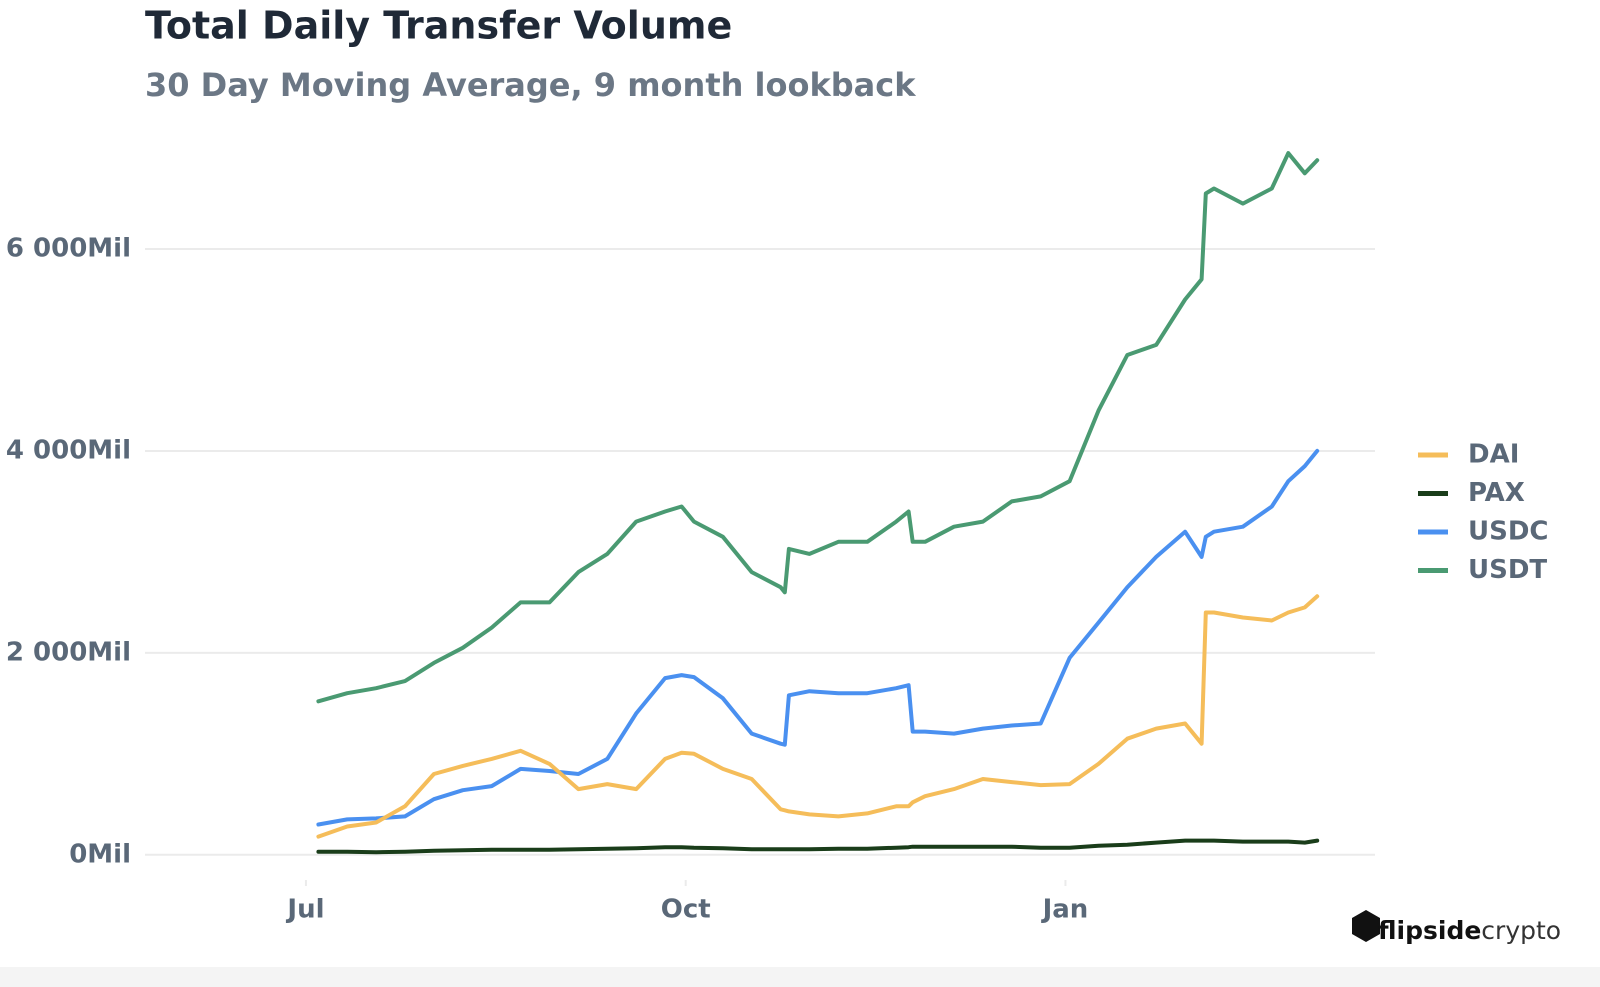 The height and width of the screenshot is (987, 1600). What do you see at coordinates (1521, 930) in the screenshot?
I see `brand-light: crypto` at bounding box center [1521, 930].